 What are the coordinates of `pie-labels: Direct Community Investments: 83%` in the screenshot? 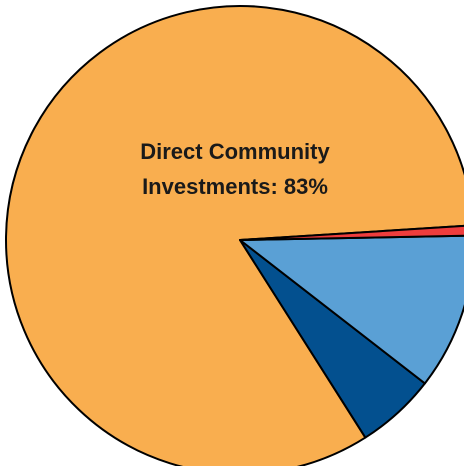 It's located at (235, 169).